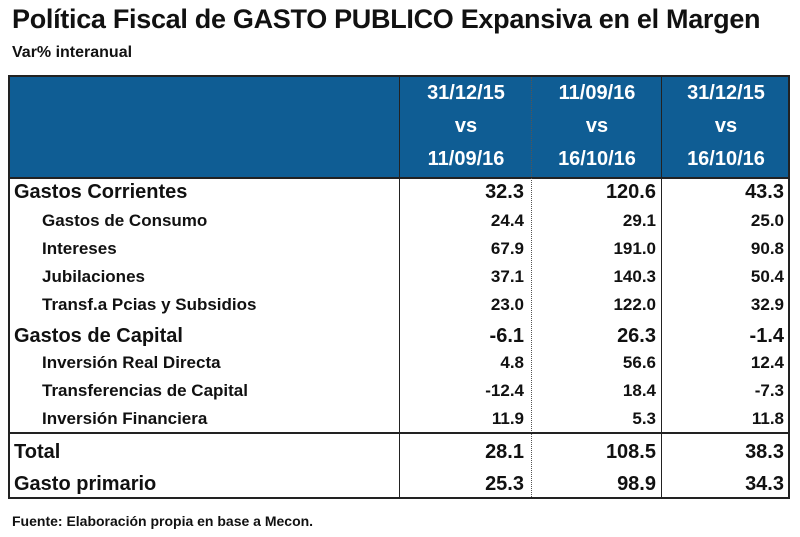  I want to click on table-row: Inversión Financiera 11.9 5.3 11.8, so click(399, 419).